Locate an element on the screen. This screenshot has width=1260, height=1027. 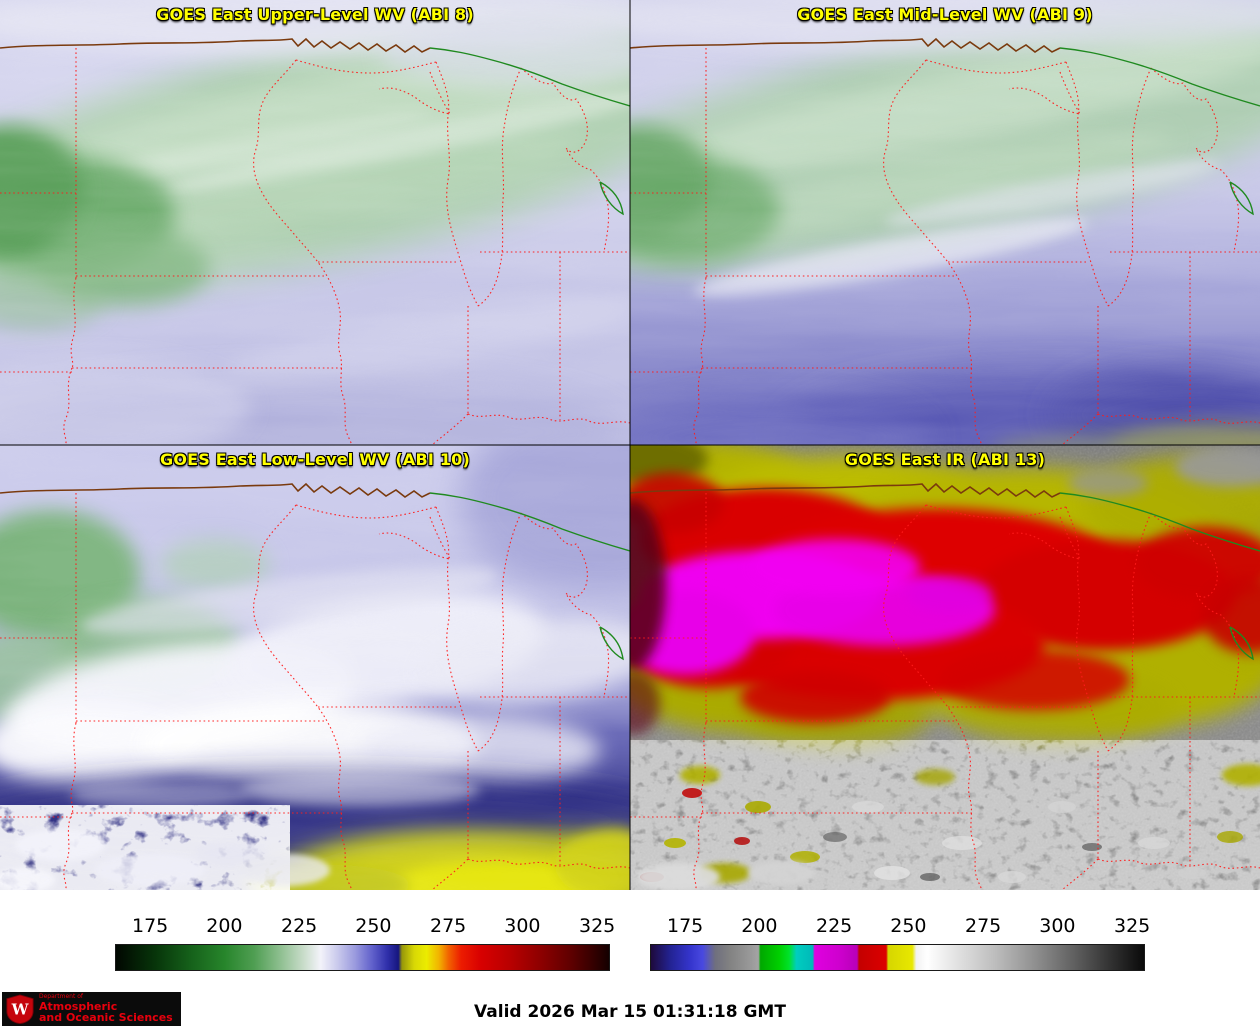
colorbar-ir-ticks: 175 200 225 250 275 300 325 is located at coordinates (900, 928).